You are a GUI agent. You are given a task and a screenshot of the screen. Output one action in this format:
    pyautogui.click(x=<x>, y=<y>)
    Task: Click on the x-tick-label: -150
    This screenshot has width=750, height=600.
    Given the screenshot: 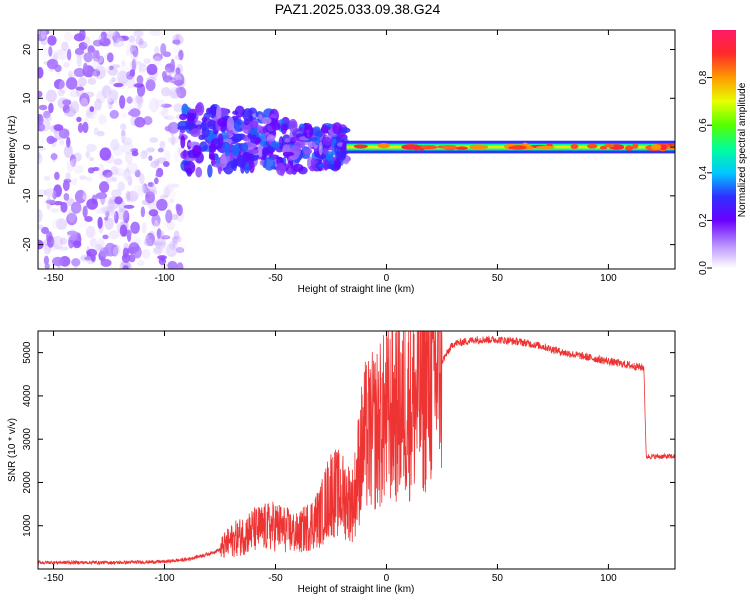 What is the action you would take?
    pyautogui.click(x=54, y=278)
    